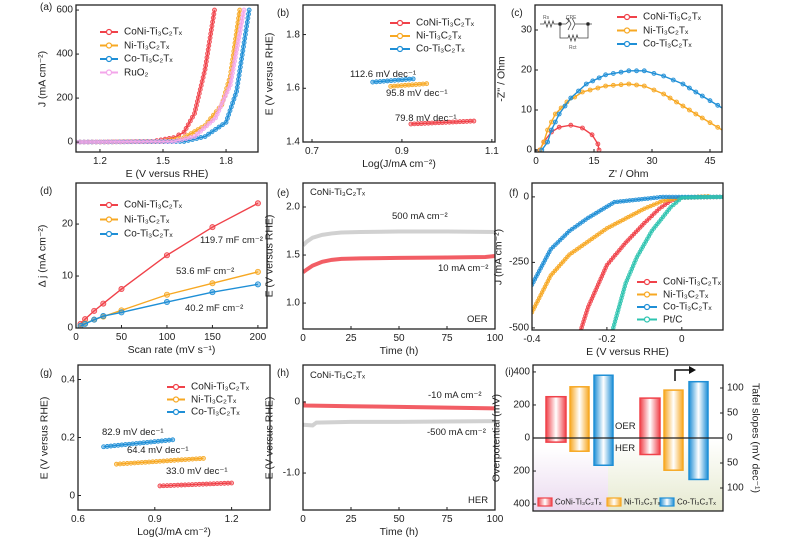  Describe the element at coordinates (293, 303) in the screenshot. I see `y-tick-label: 1.0` at that location.